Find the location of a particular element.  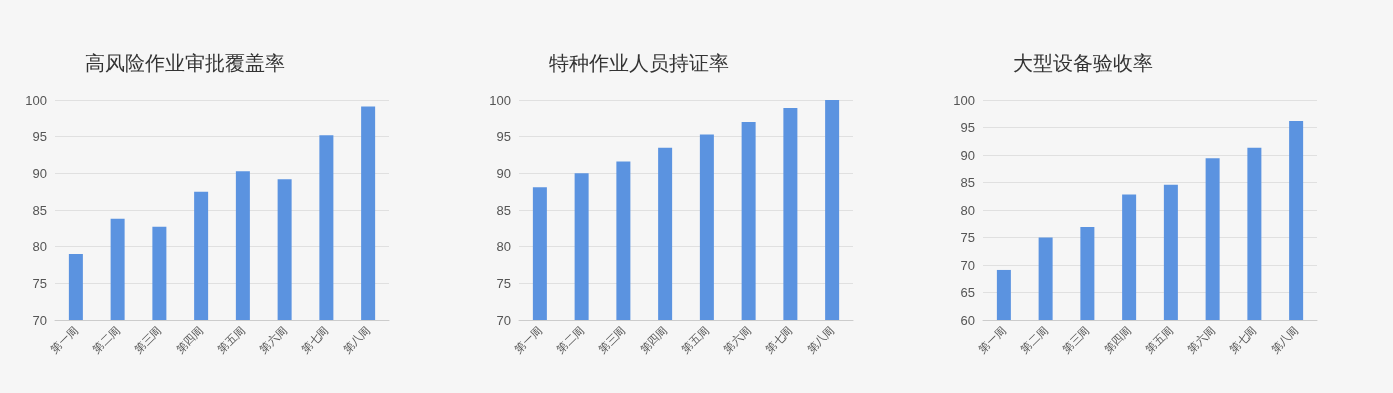

chart-title: 特种作业人员持证率 is located at coordinates (639, 63).